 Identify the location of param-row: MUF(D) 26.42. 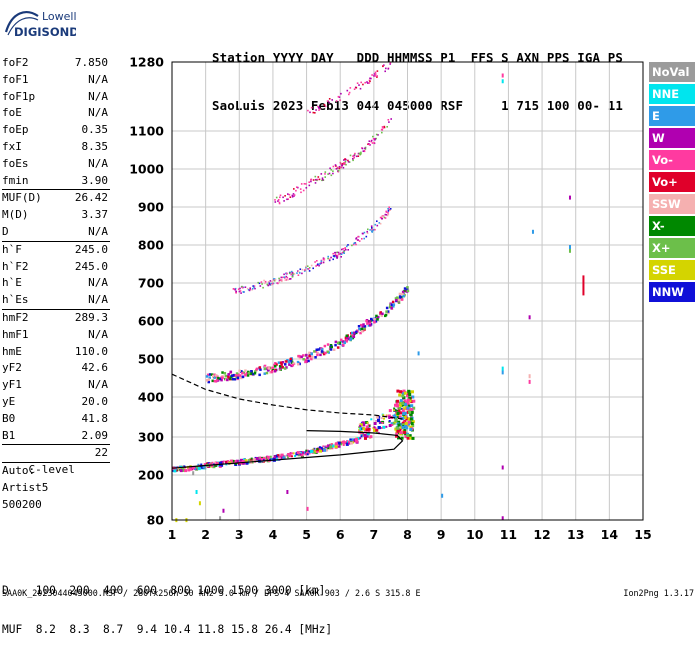
(56, 198).